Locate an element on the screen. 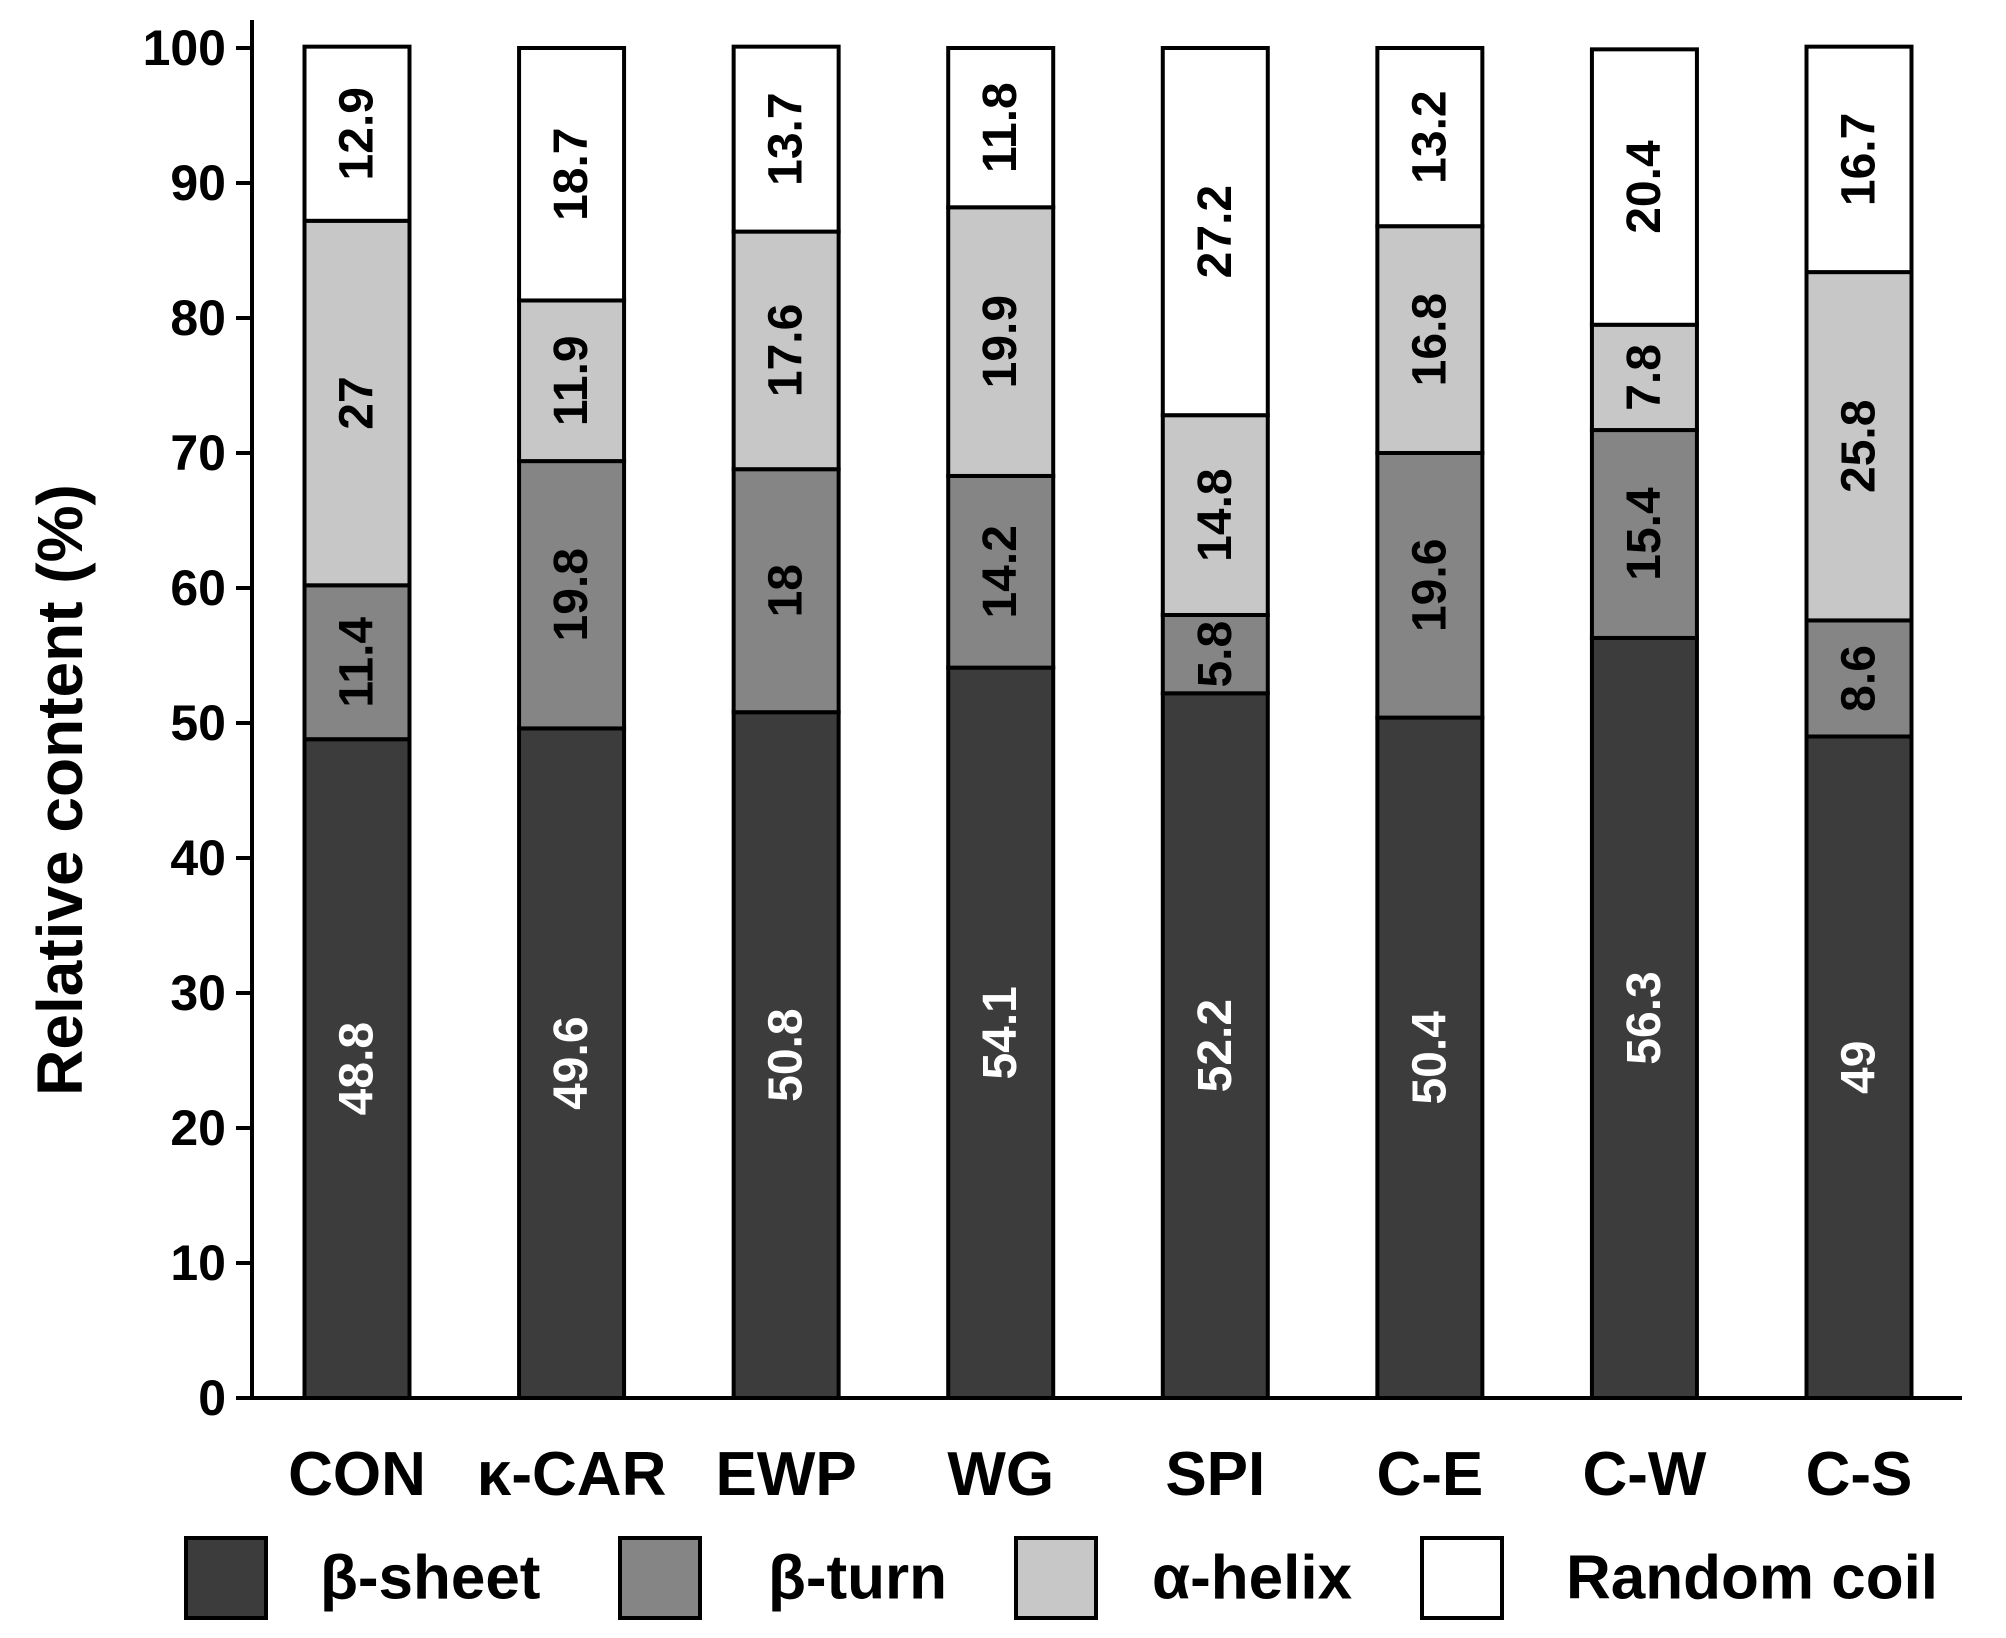  value-label: 20.4 is located at coordinates (1644, 187).